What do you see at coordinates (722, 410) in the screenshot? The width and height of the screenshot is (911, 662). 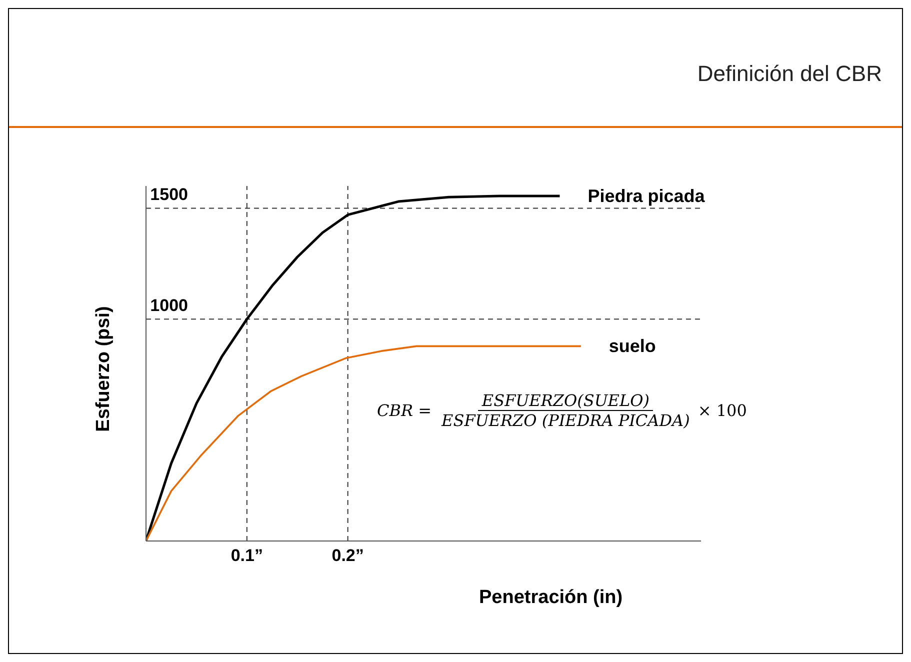 I see `annotation: × 100` at bounding box center [722, 410].